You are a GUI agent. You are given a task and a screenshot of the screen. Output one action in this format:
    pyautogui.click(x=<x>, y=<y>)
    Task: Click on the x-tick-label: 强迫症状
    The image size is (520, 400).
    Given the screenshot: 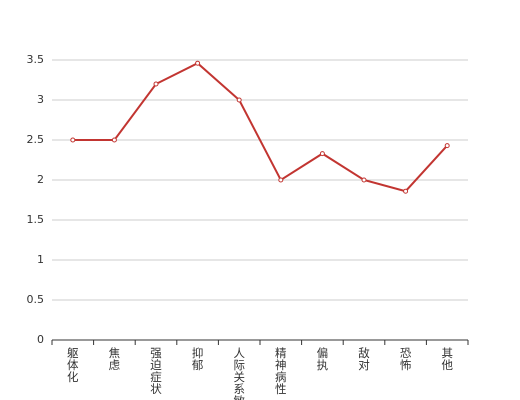 What is the action you would take?
    pyautogui.click(x=156, y=371)
    